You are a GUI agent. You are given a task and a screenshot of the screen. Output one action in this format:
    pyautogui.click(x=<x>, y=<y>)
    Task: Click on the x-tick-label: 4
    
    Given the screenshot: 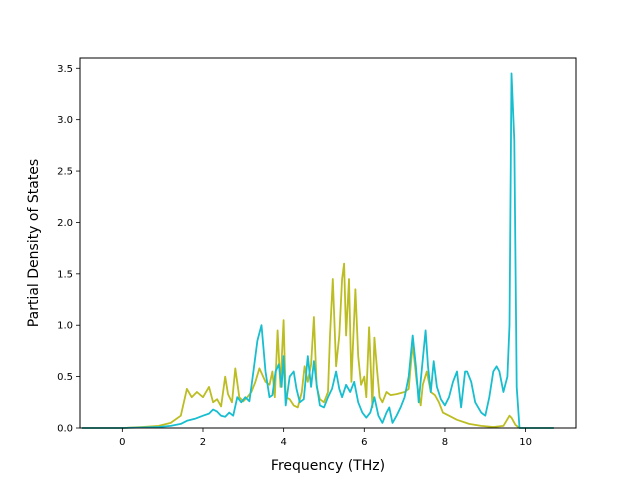 What is the action you would take?
    pyautogui.click(x=283, y=442)
    